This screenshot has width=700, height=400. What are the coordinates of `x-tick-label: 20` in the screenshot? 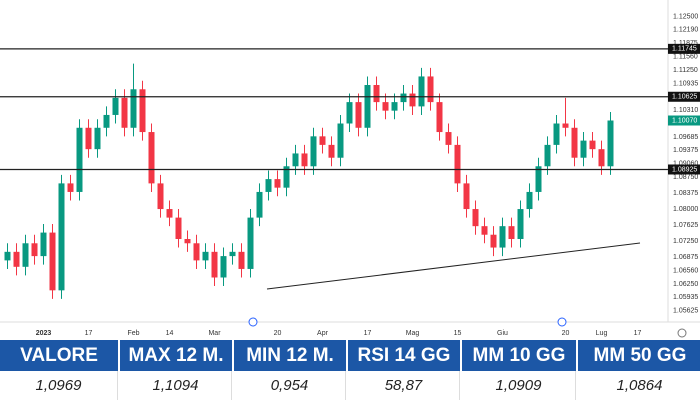 It's located at (278, 333).